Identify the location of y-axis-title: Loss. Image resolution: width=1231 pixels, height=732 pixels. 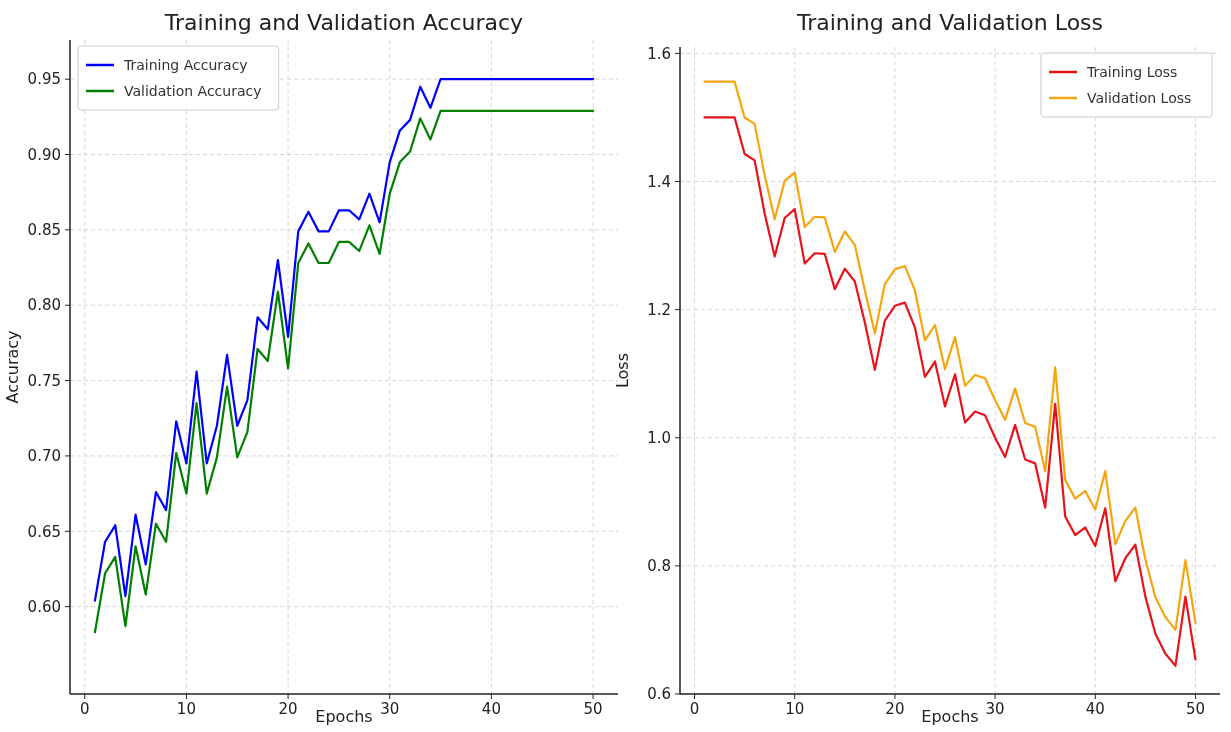
(622, 370).